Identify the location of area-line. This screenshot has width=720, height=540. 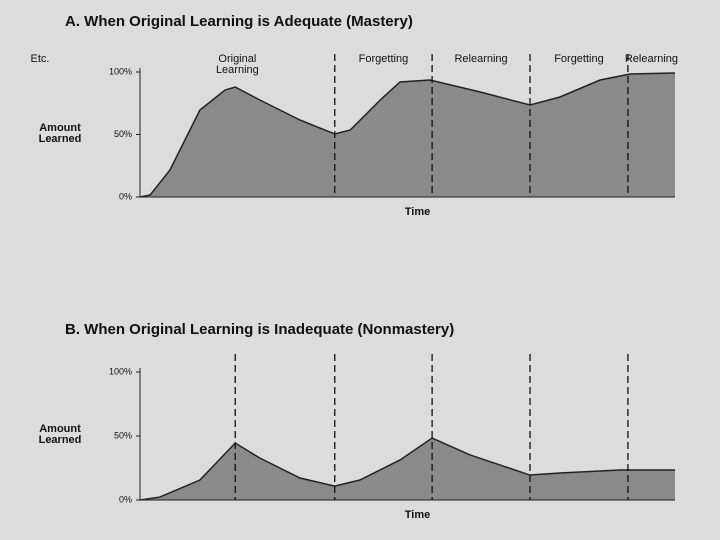
(407, 469).